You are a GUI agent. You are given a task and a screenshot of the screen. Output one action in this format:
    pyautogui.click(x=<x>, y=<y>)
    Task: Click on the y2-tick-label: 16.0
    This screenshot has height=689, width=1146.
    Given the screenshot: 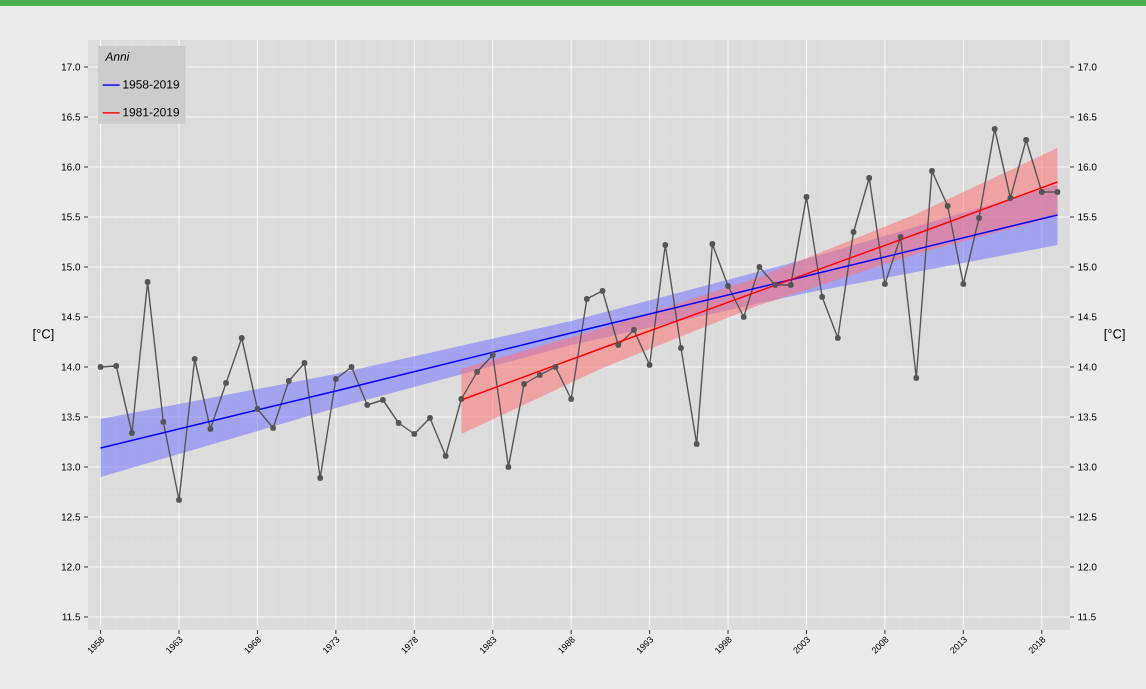 What is the action you would take?
    pyautogui.click(x=1087, y=167)
    